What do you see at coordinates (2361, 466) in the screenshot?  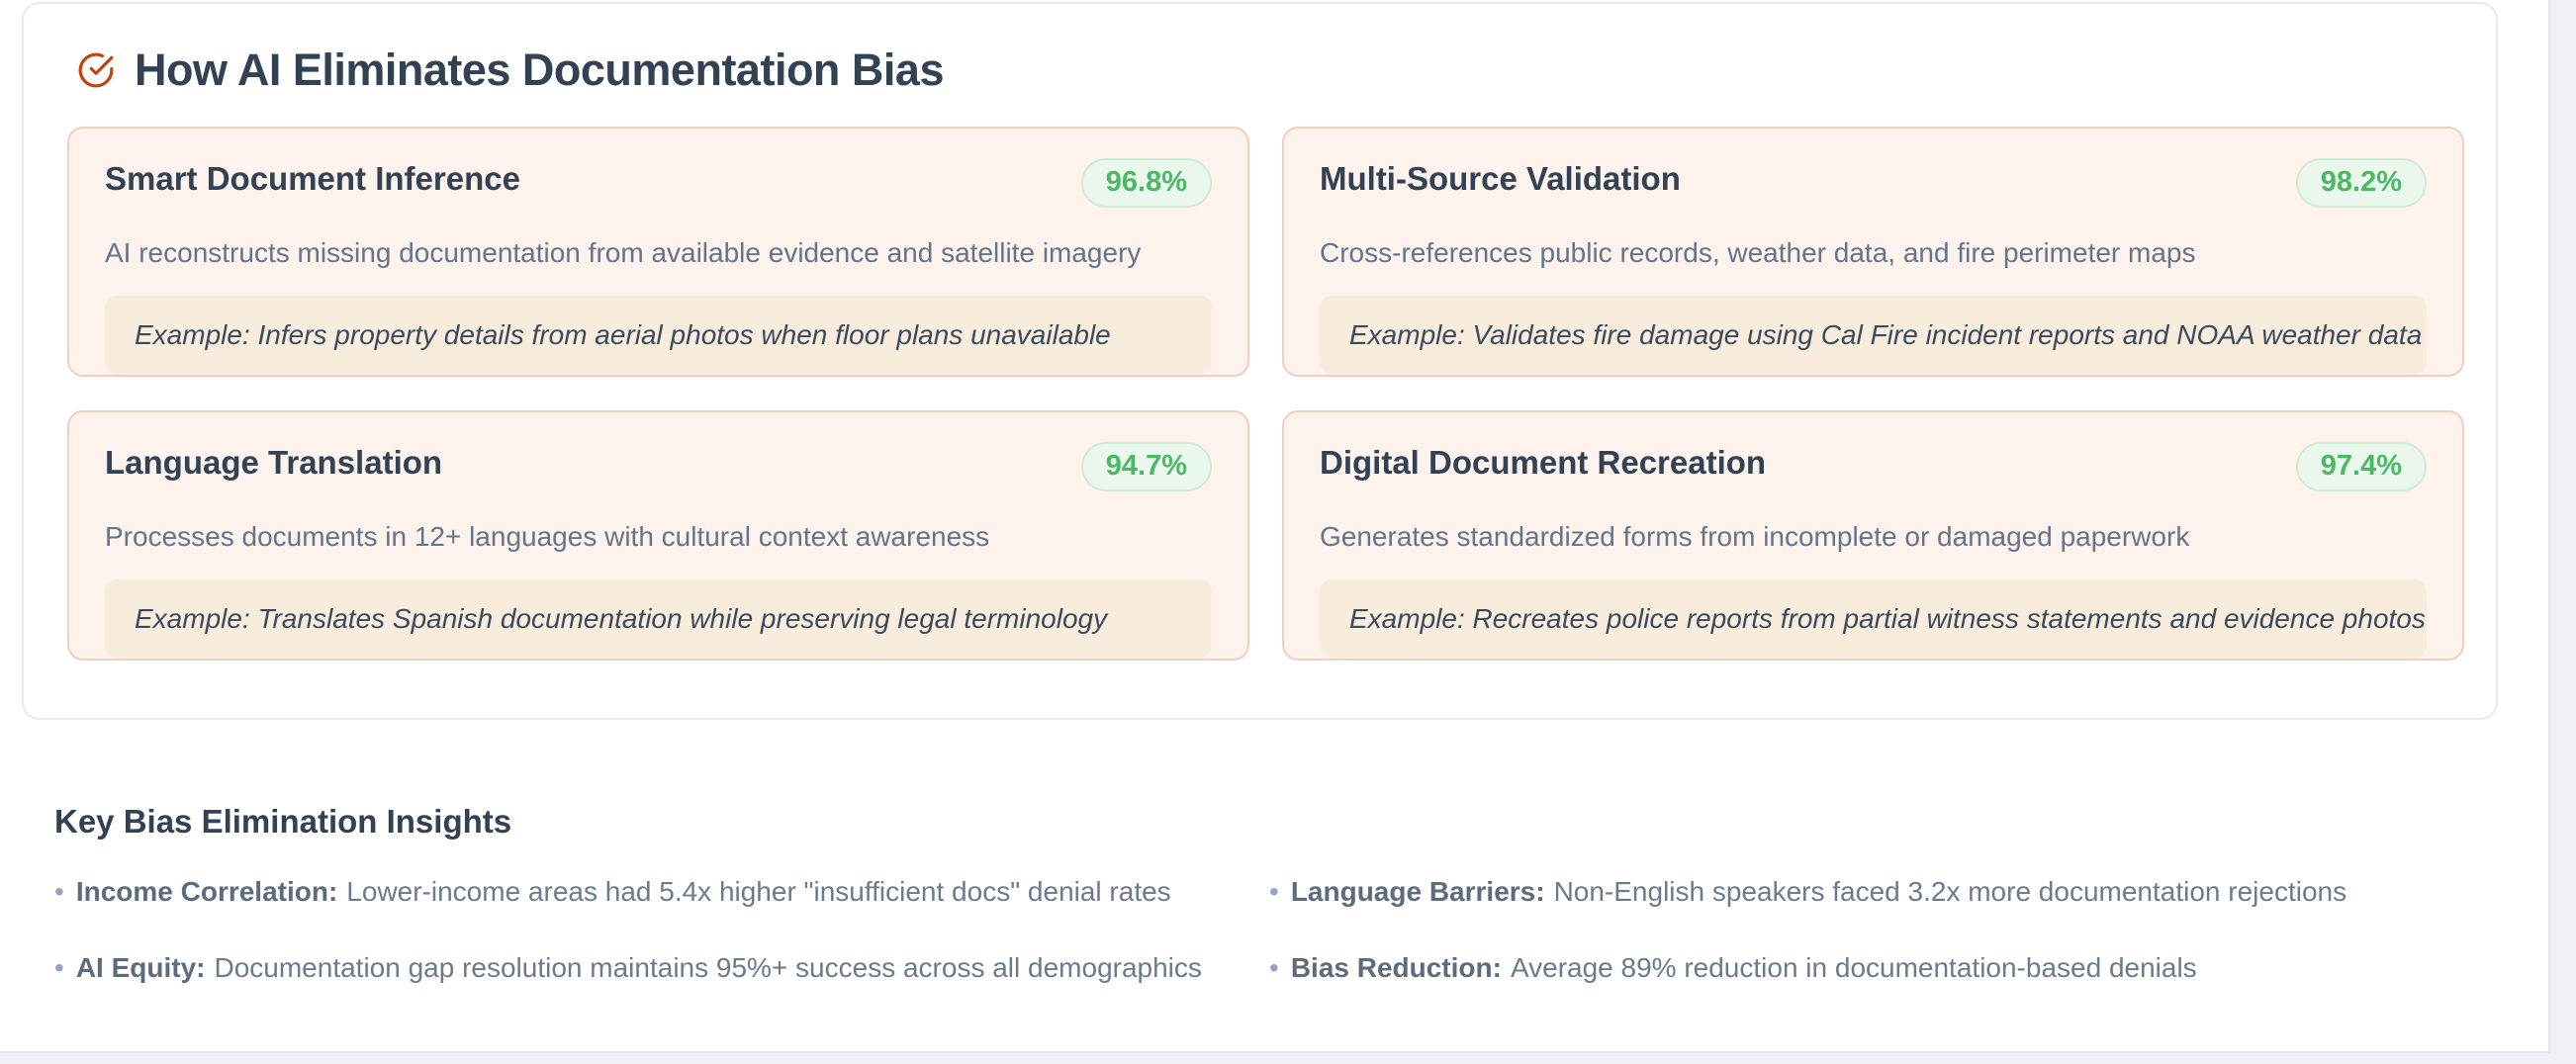 I see `success-rate-badge: 97.4%` at bounding box center [2361, 466].